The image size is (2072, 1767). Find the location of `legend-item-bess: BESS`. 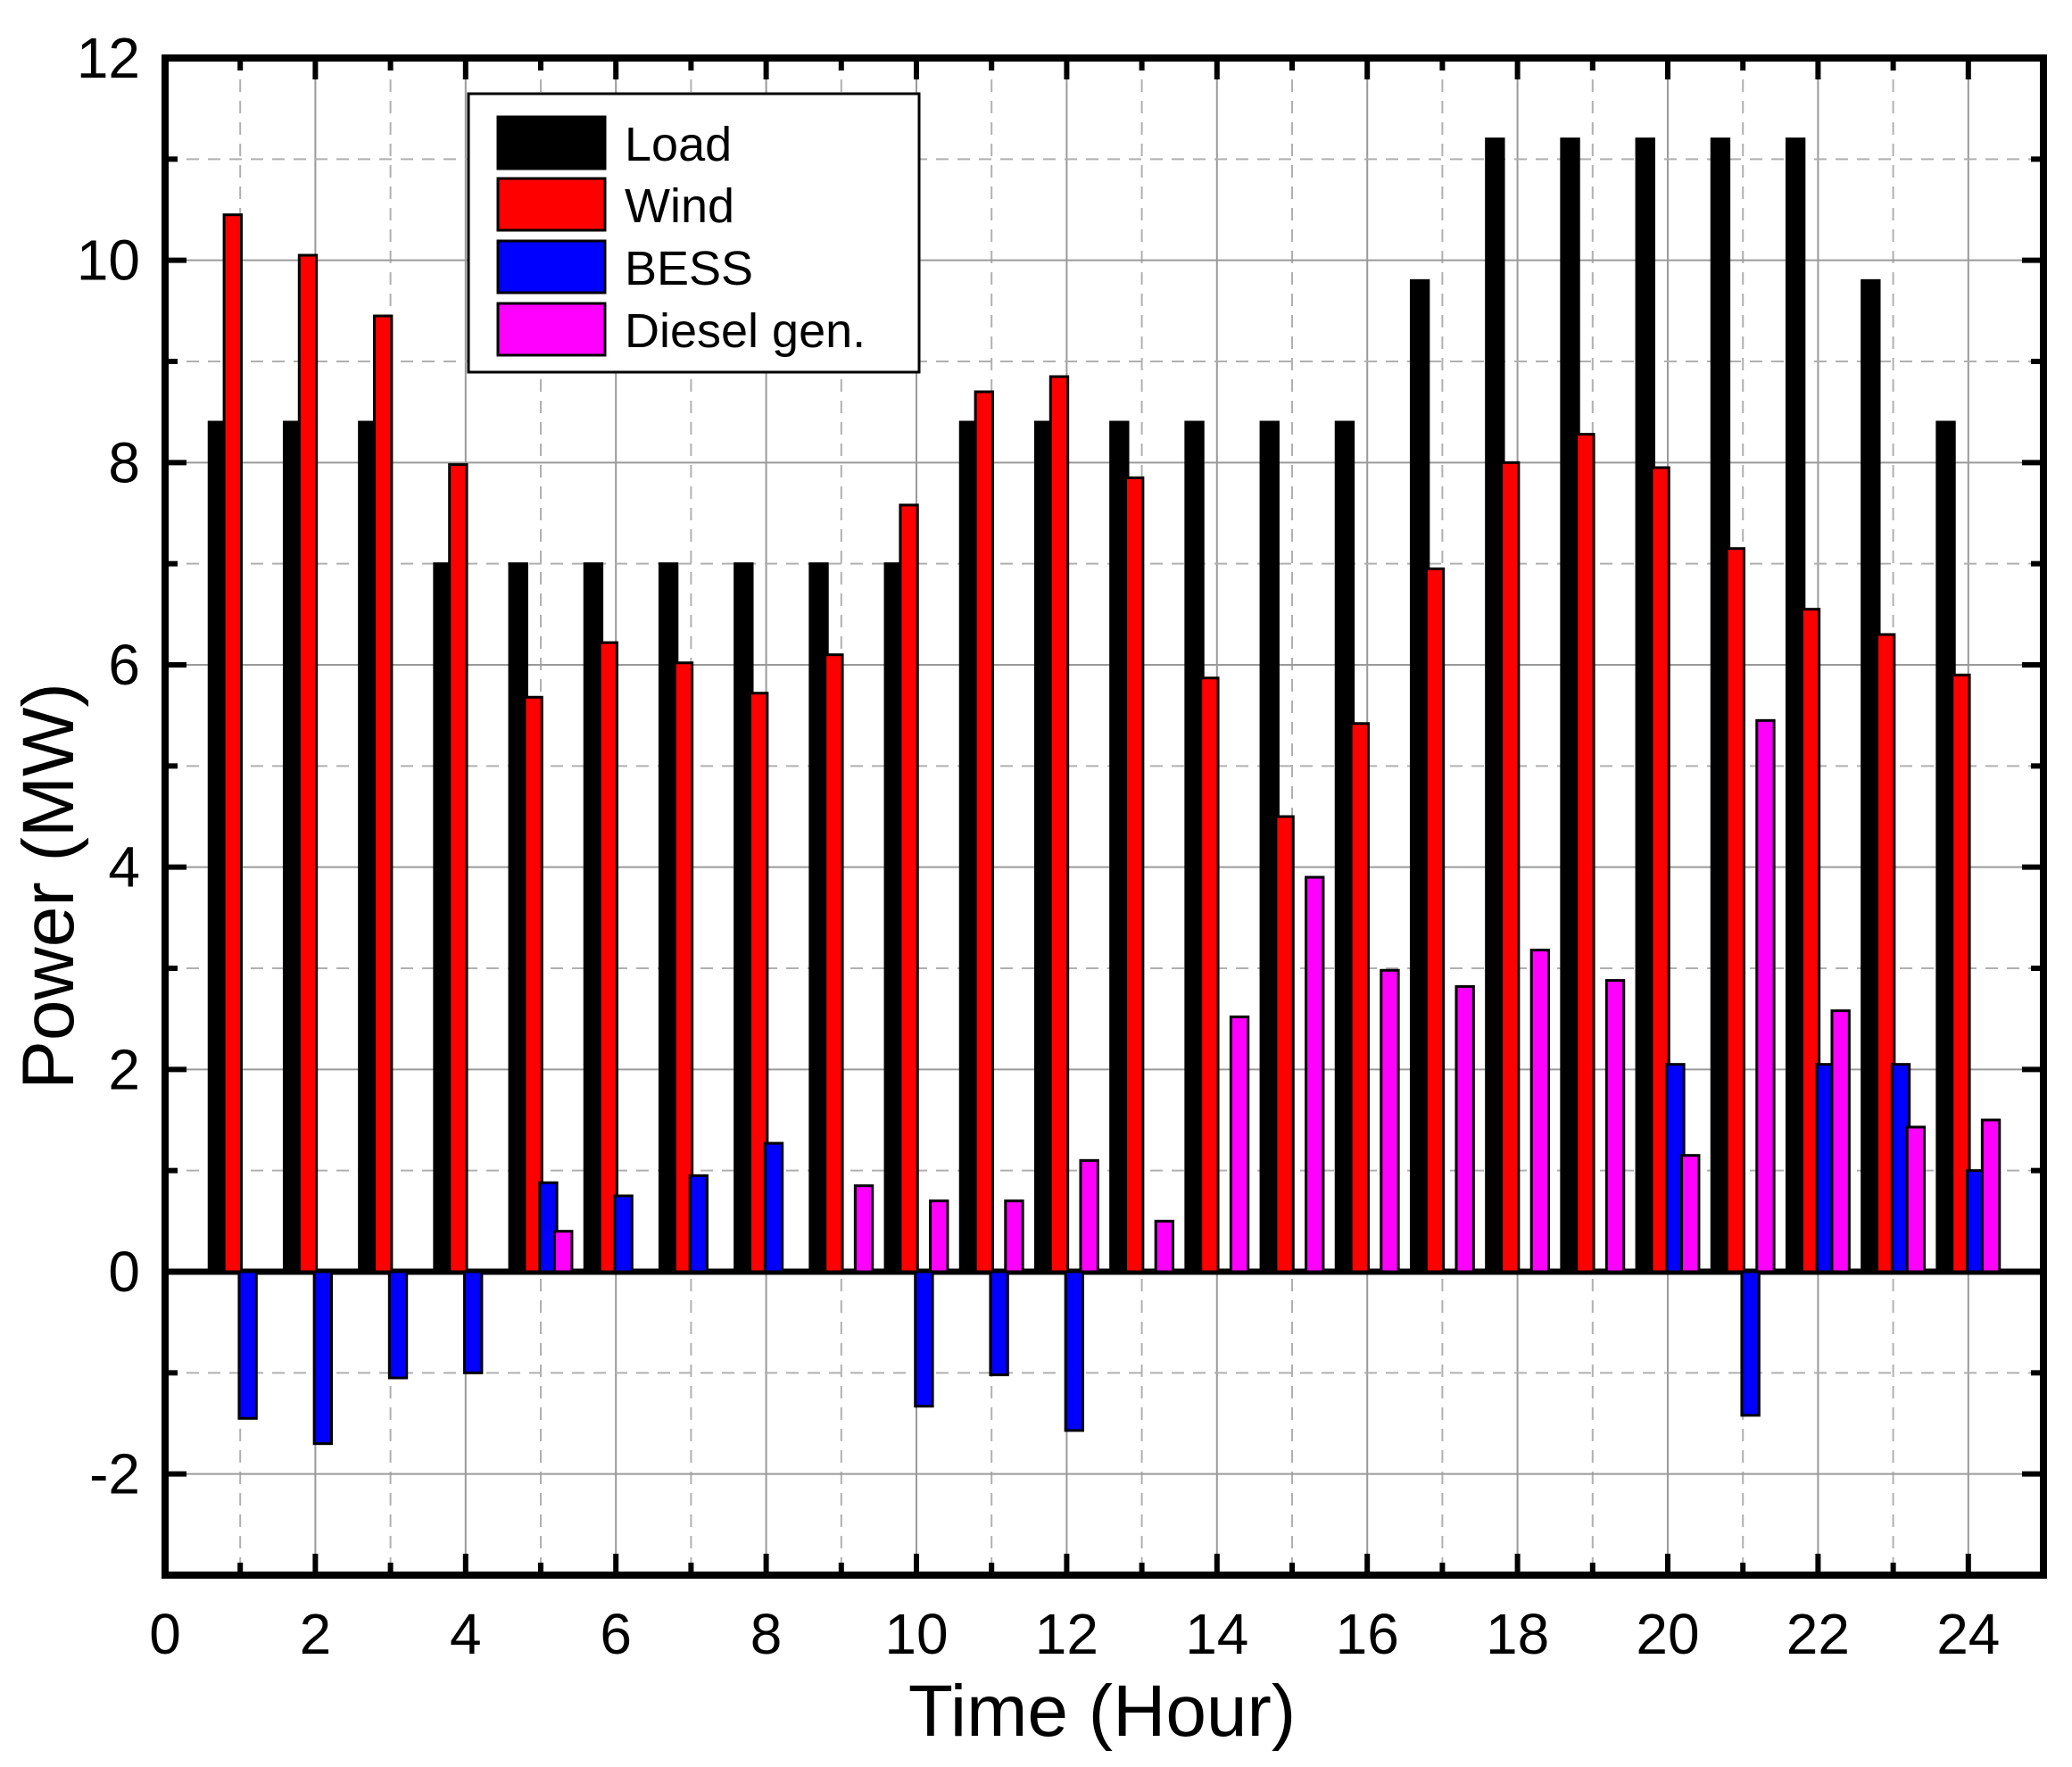

legend-item-bess: BESS is located at coordinates (624, 267).